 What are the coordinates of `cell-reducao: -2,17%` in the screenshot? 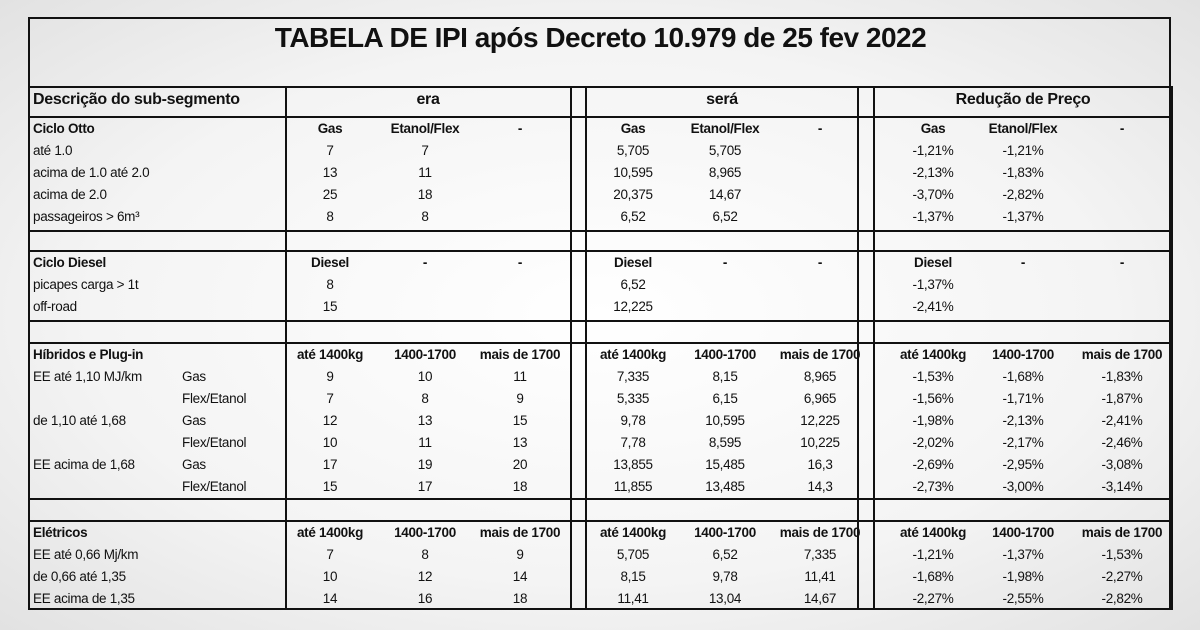 It's located at (1023, 442).